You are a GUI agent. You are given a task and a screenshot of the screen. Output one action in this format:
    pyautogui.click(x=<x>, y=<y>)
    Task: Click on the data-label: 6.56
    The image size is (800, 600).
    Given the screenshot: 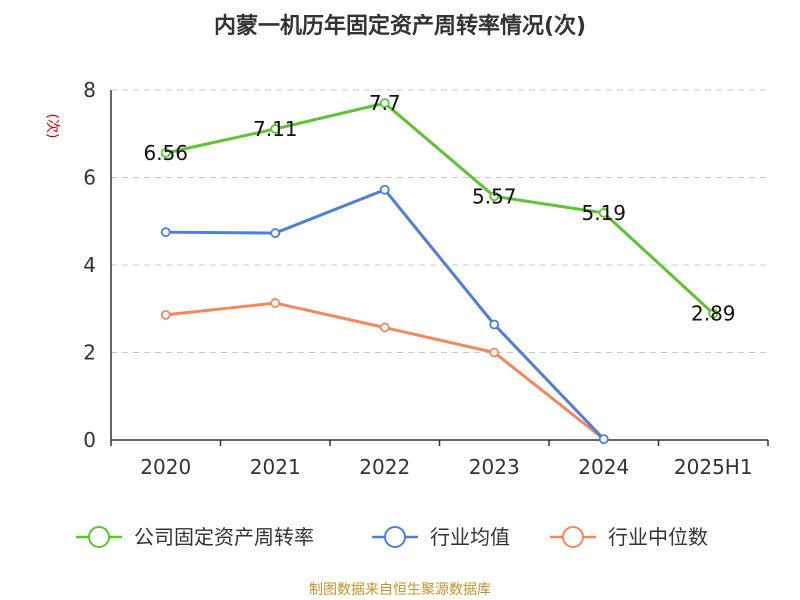 What is the action you would take?
    pyautogui.click(x=165, y=153)
    